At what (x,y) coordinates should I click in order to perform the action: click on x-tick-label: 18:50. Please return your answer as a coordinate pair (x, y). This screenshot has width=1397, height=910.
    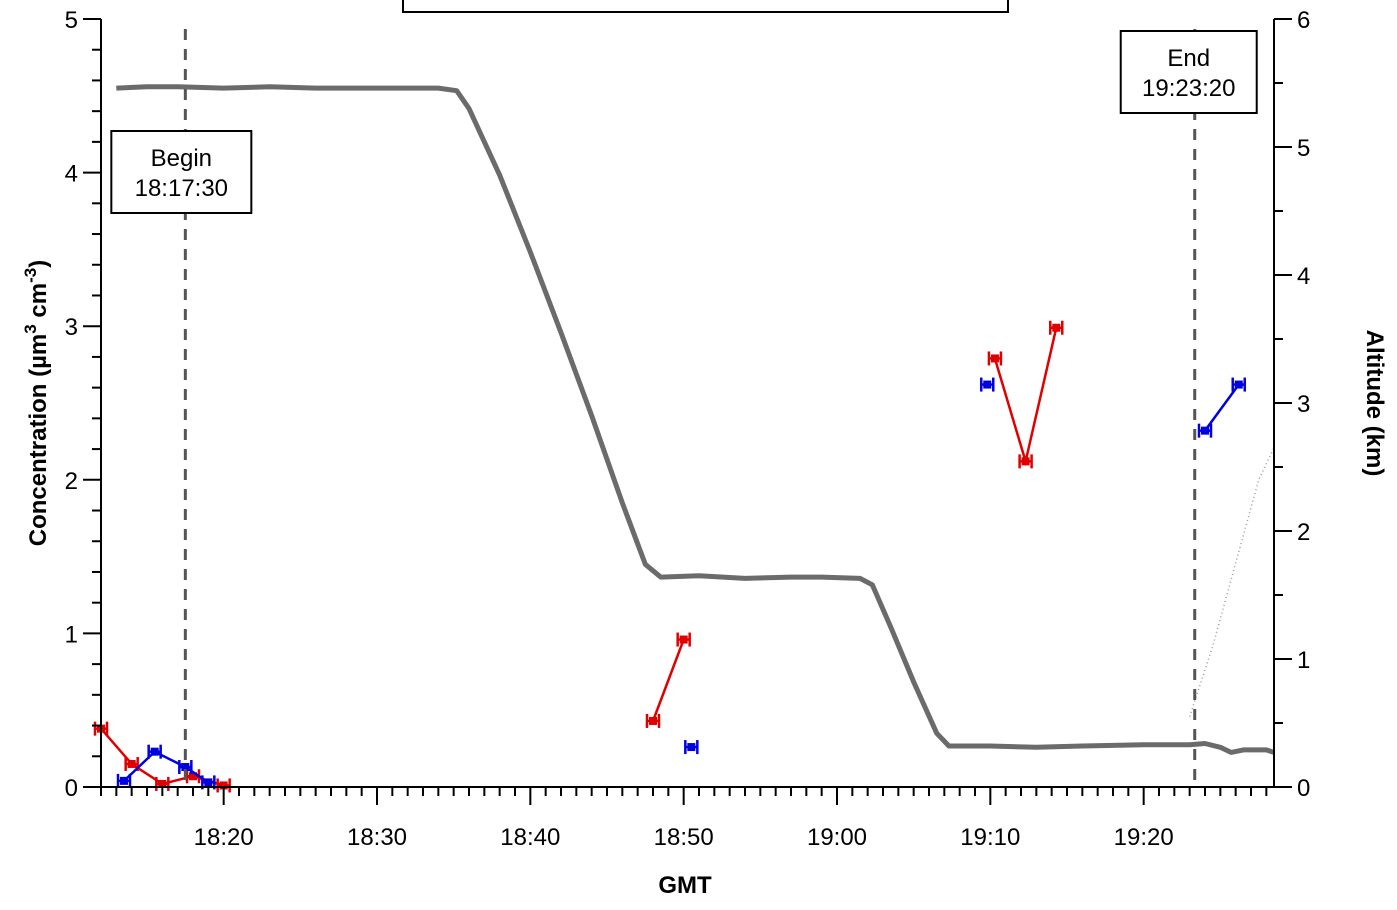
    Looking at the image, I should click on (684, 837).